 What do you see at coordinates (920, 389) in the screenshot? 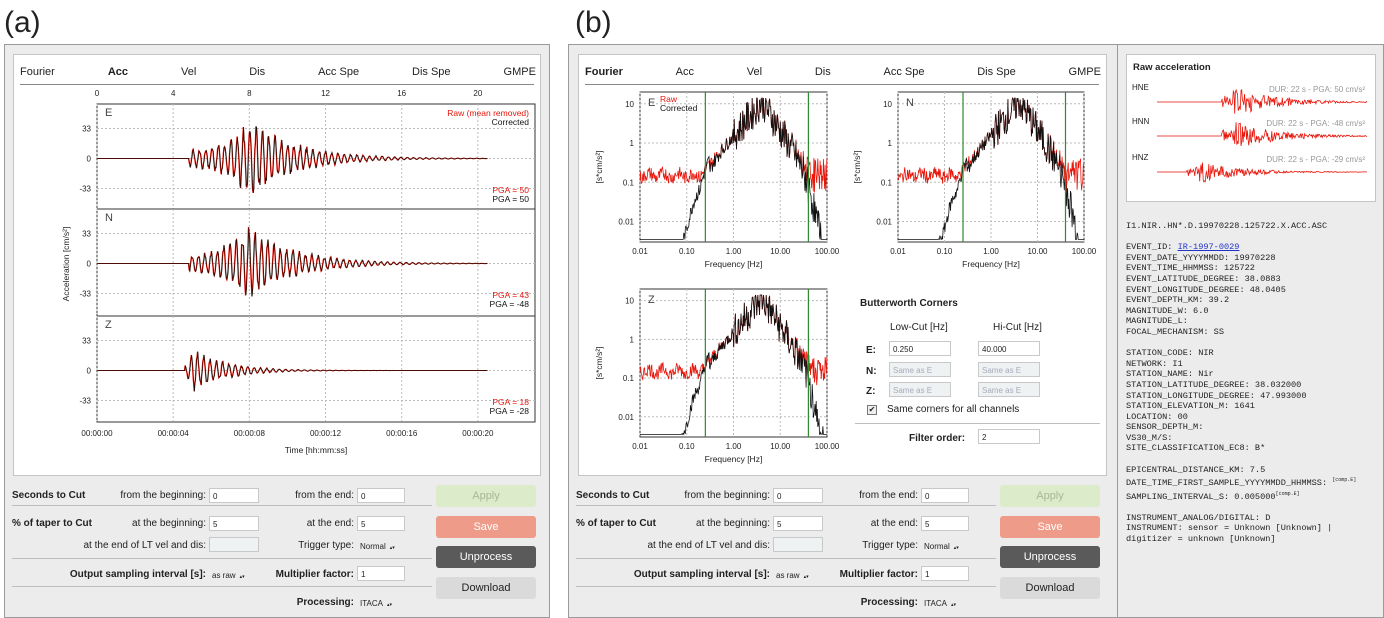
I see `low-cut-z-input: Same as E` at bounding box center [920, 389].